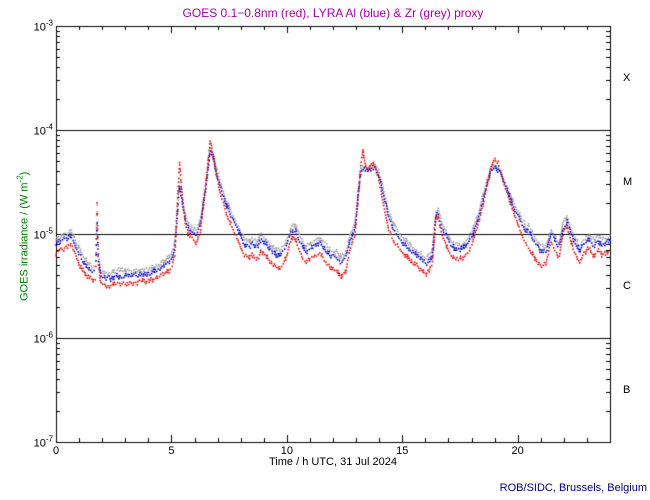 The width and height of the screenshot is (650, 500). What do you see at coordinates (627, 286) in the screenshot?
I see `flare-class-label-c: C` at bounding box center [627, 286].